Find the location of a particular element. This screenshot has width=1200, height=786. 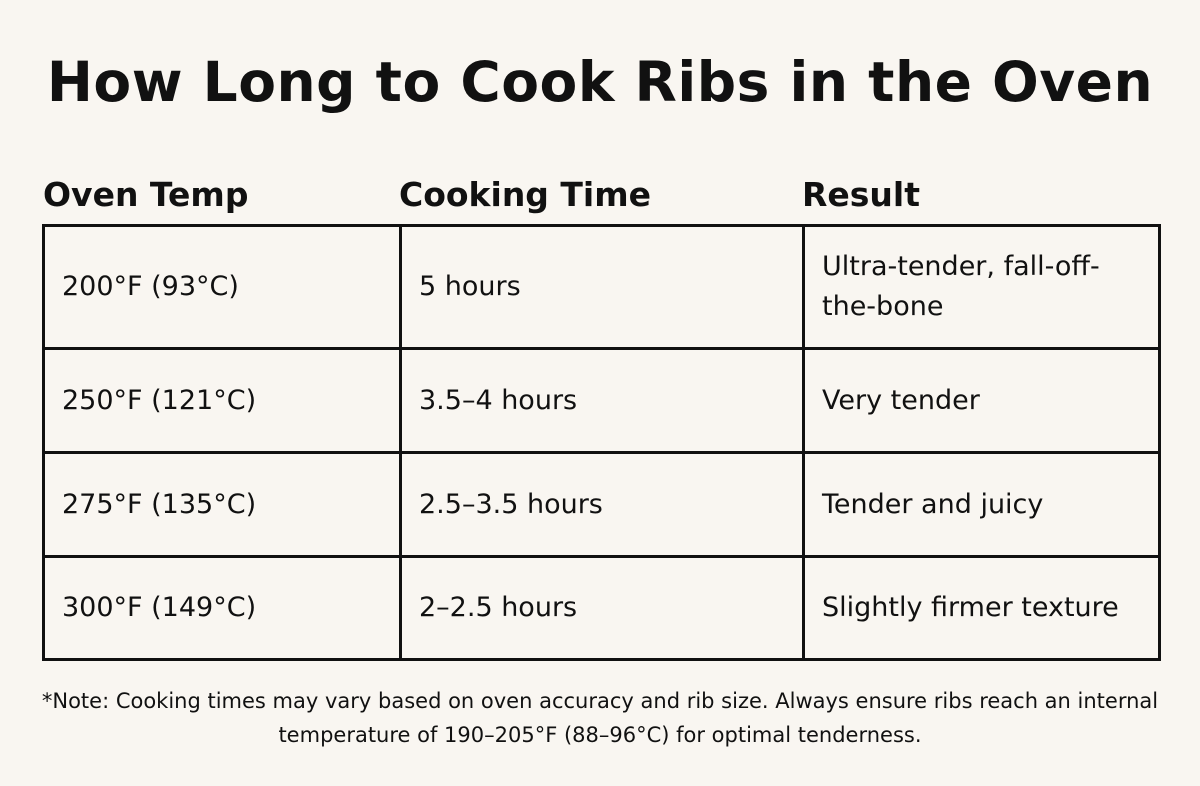

oven-temp-cell: 300°F (149°C) is located at coordinates (222, 608).